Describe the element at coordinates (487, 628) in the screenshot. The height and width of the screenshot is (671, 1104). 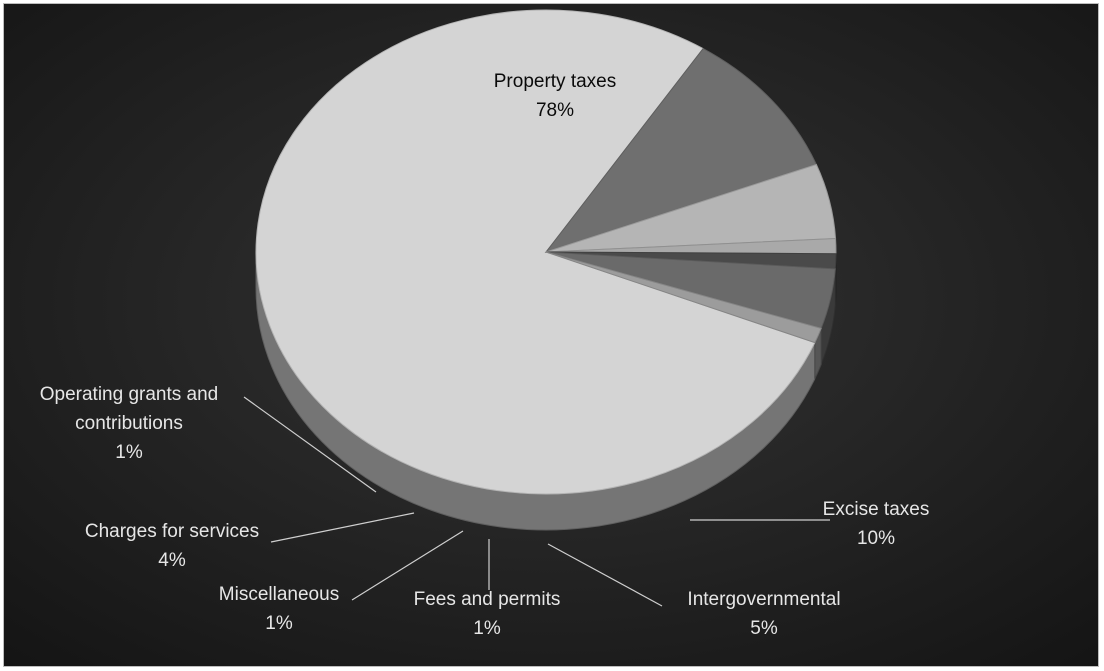
I see `pct-label-fees-and-permits: 1%` at that location.